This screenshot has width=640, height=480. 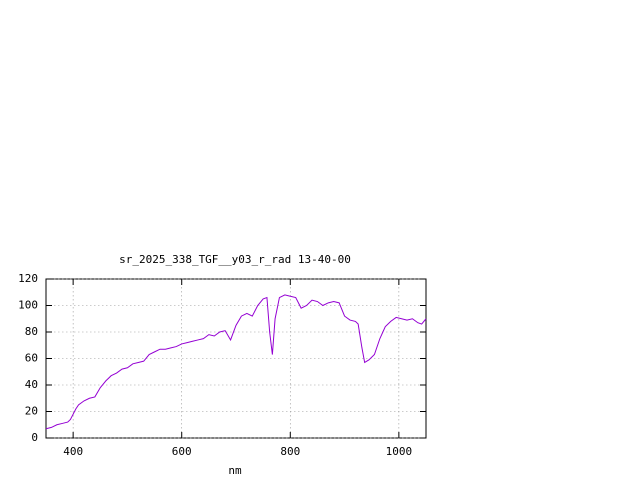 What do you see at coordinates (31, 358) in the screenshot?
I see `y-tick-label: 60` at bounding box center [31, 358].